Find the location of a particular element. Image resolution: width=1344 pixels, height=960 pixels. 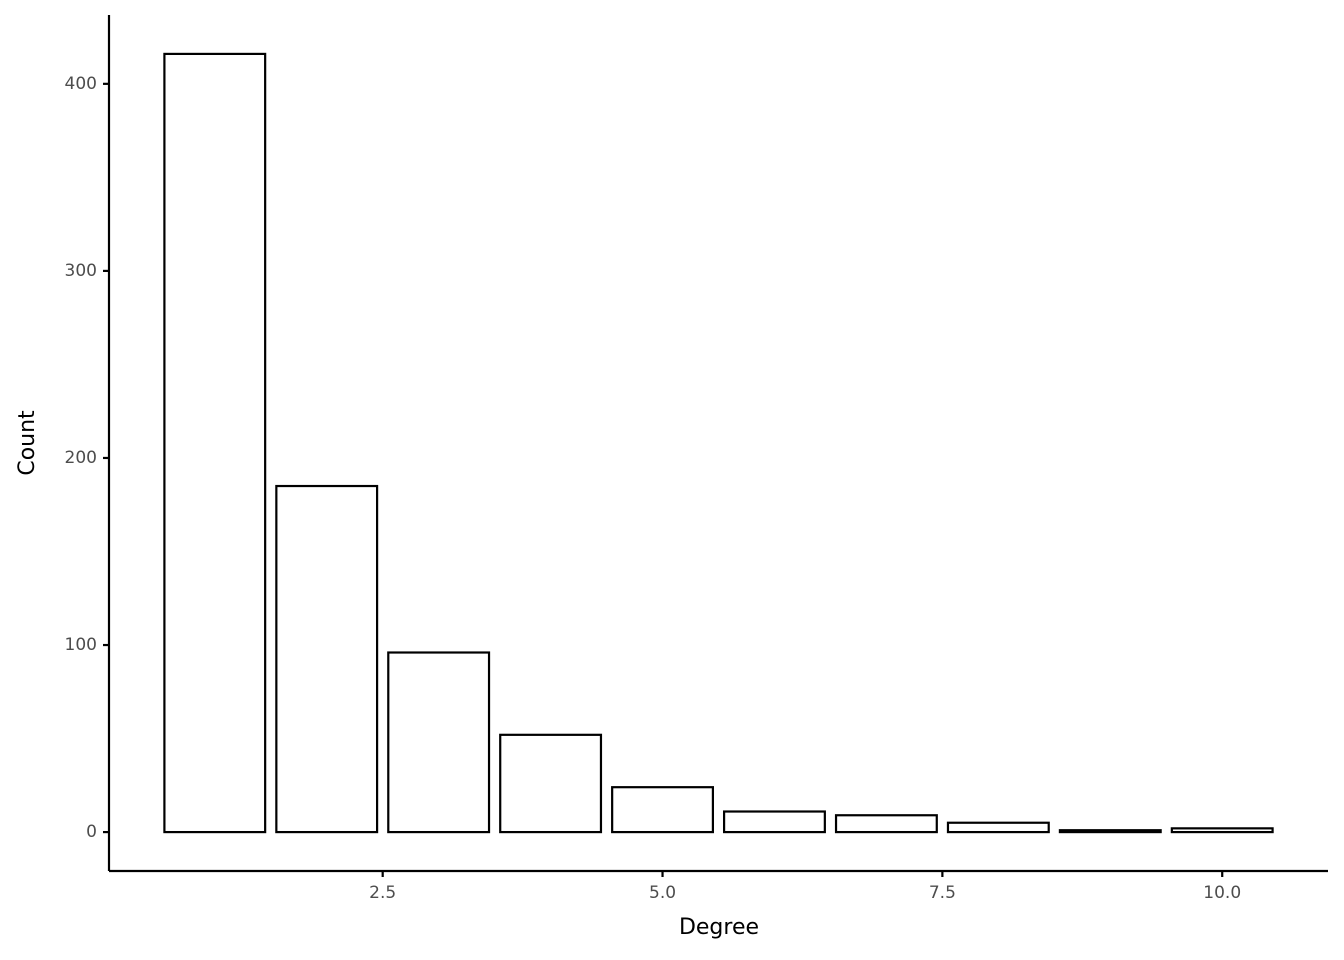

y-tick-label: 400 is located at coordinates (81, 84).